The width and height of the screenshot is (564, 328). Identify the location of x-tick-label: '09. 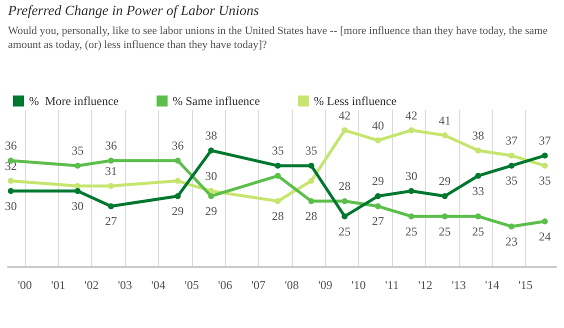
(325, 285).